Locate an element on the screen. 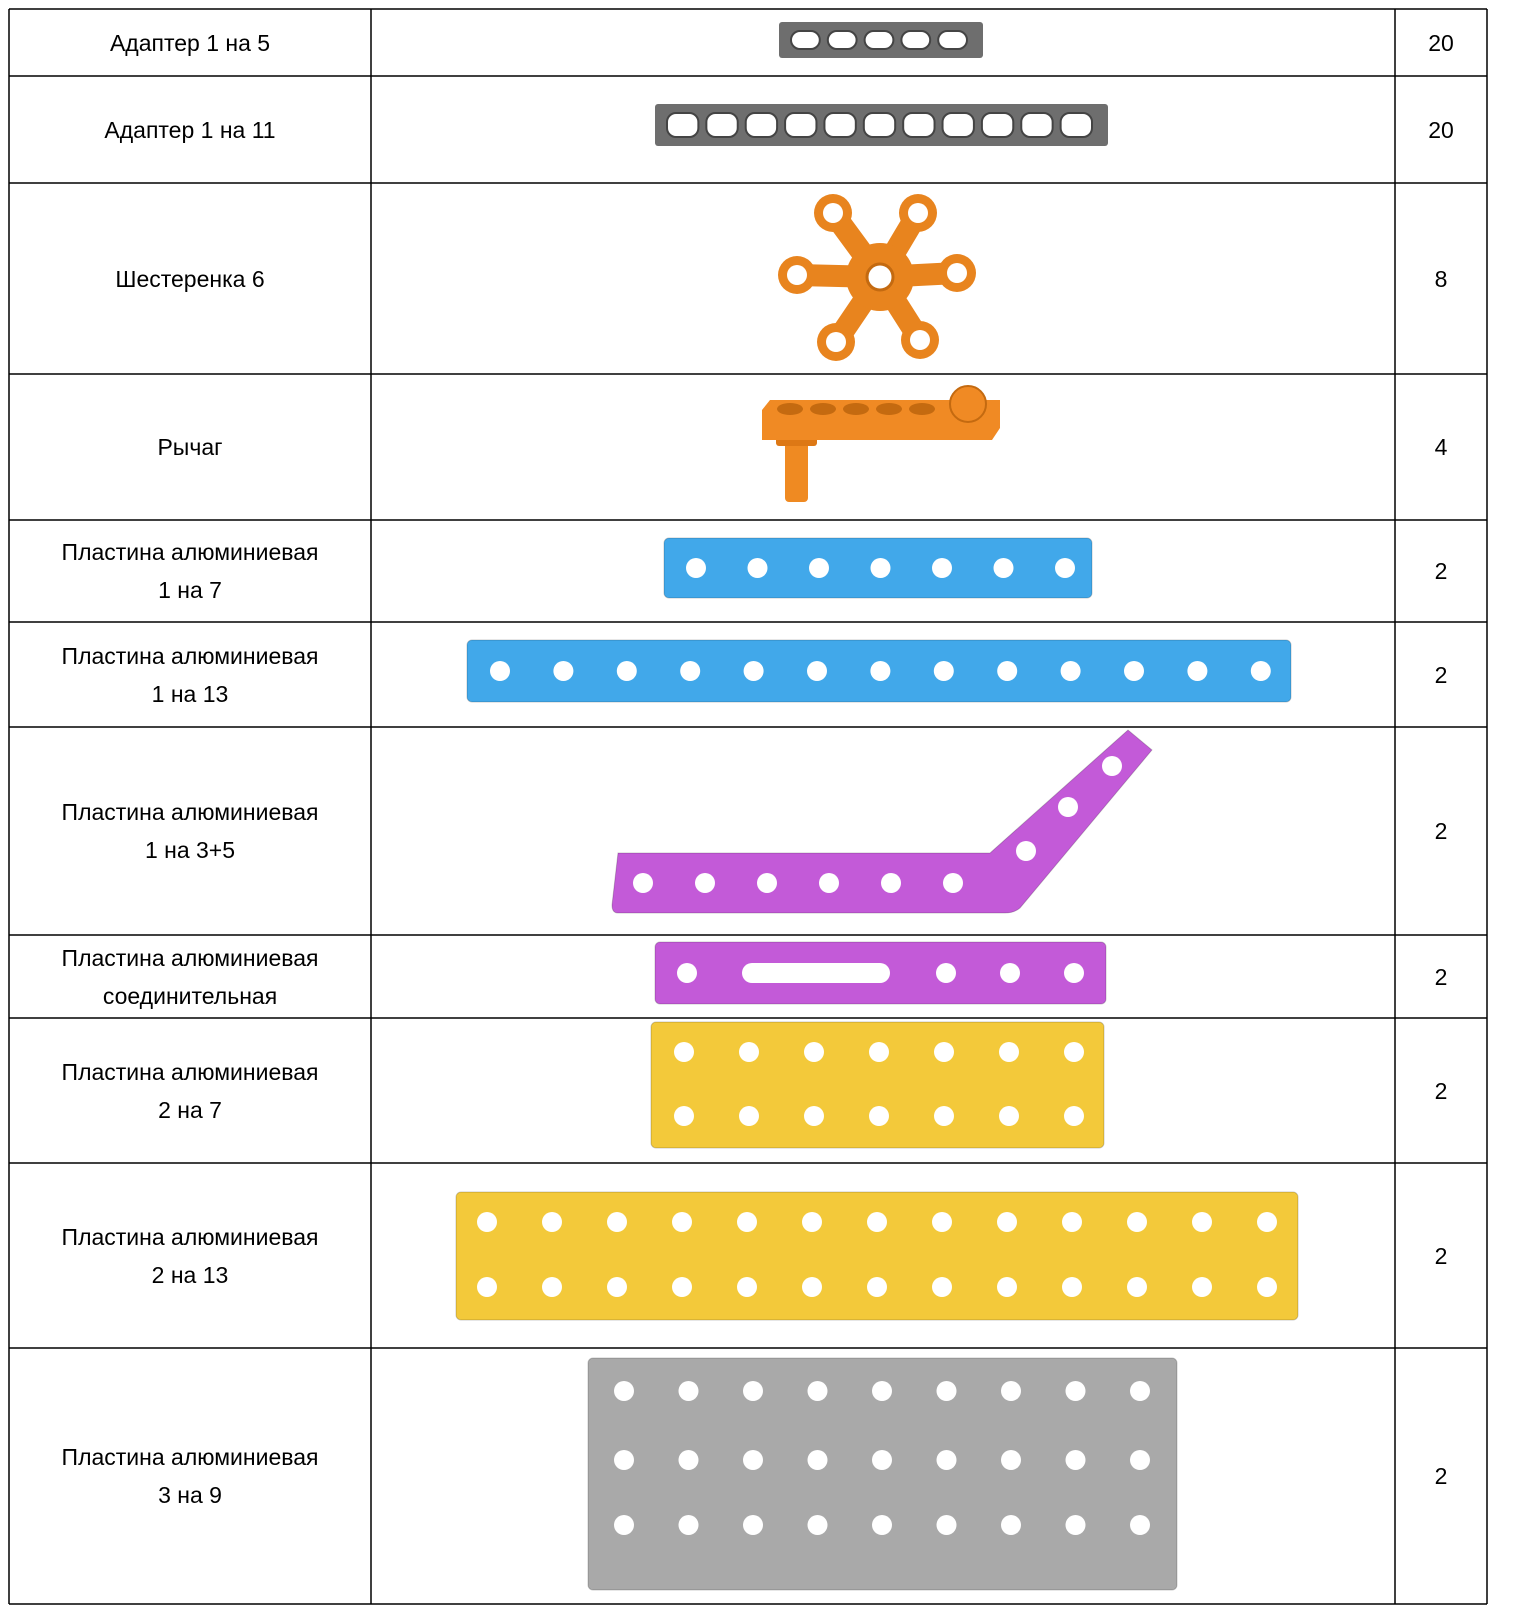 This screenshot has height=1605, width=1524. name-line: 1 на 7 is located at coordinates (190, 590).